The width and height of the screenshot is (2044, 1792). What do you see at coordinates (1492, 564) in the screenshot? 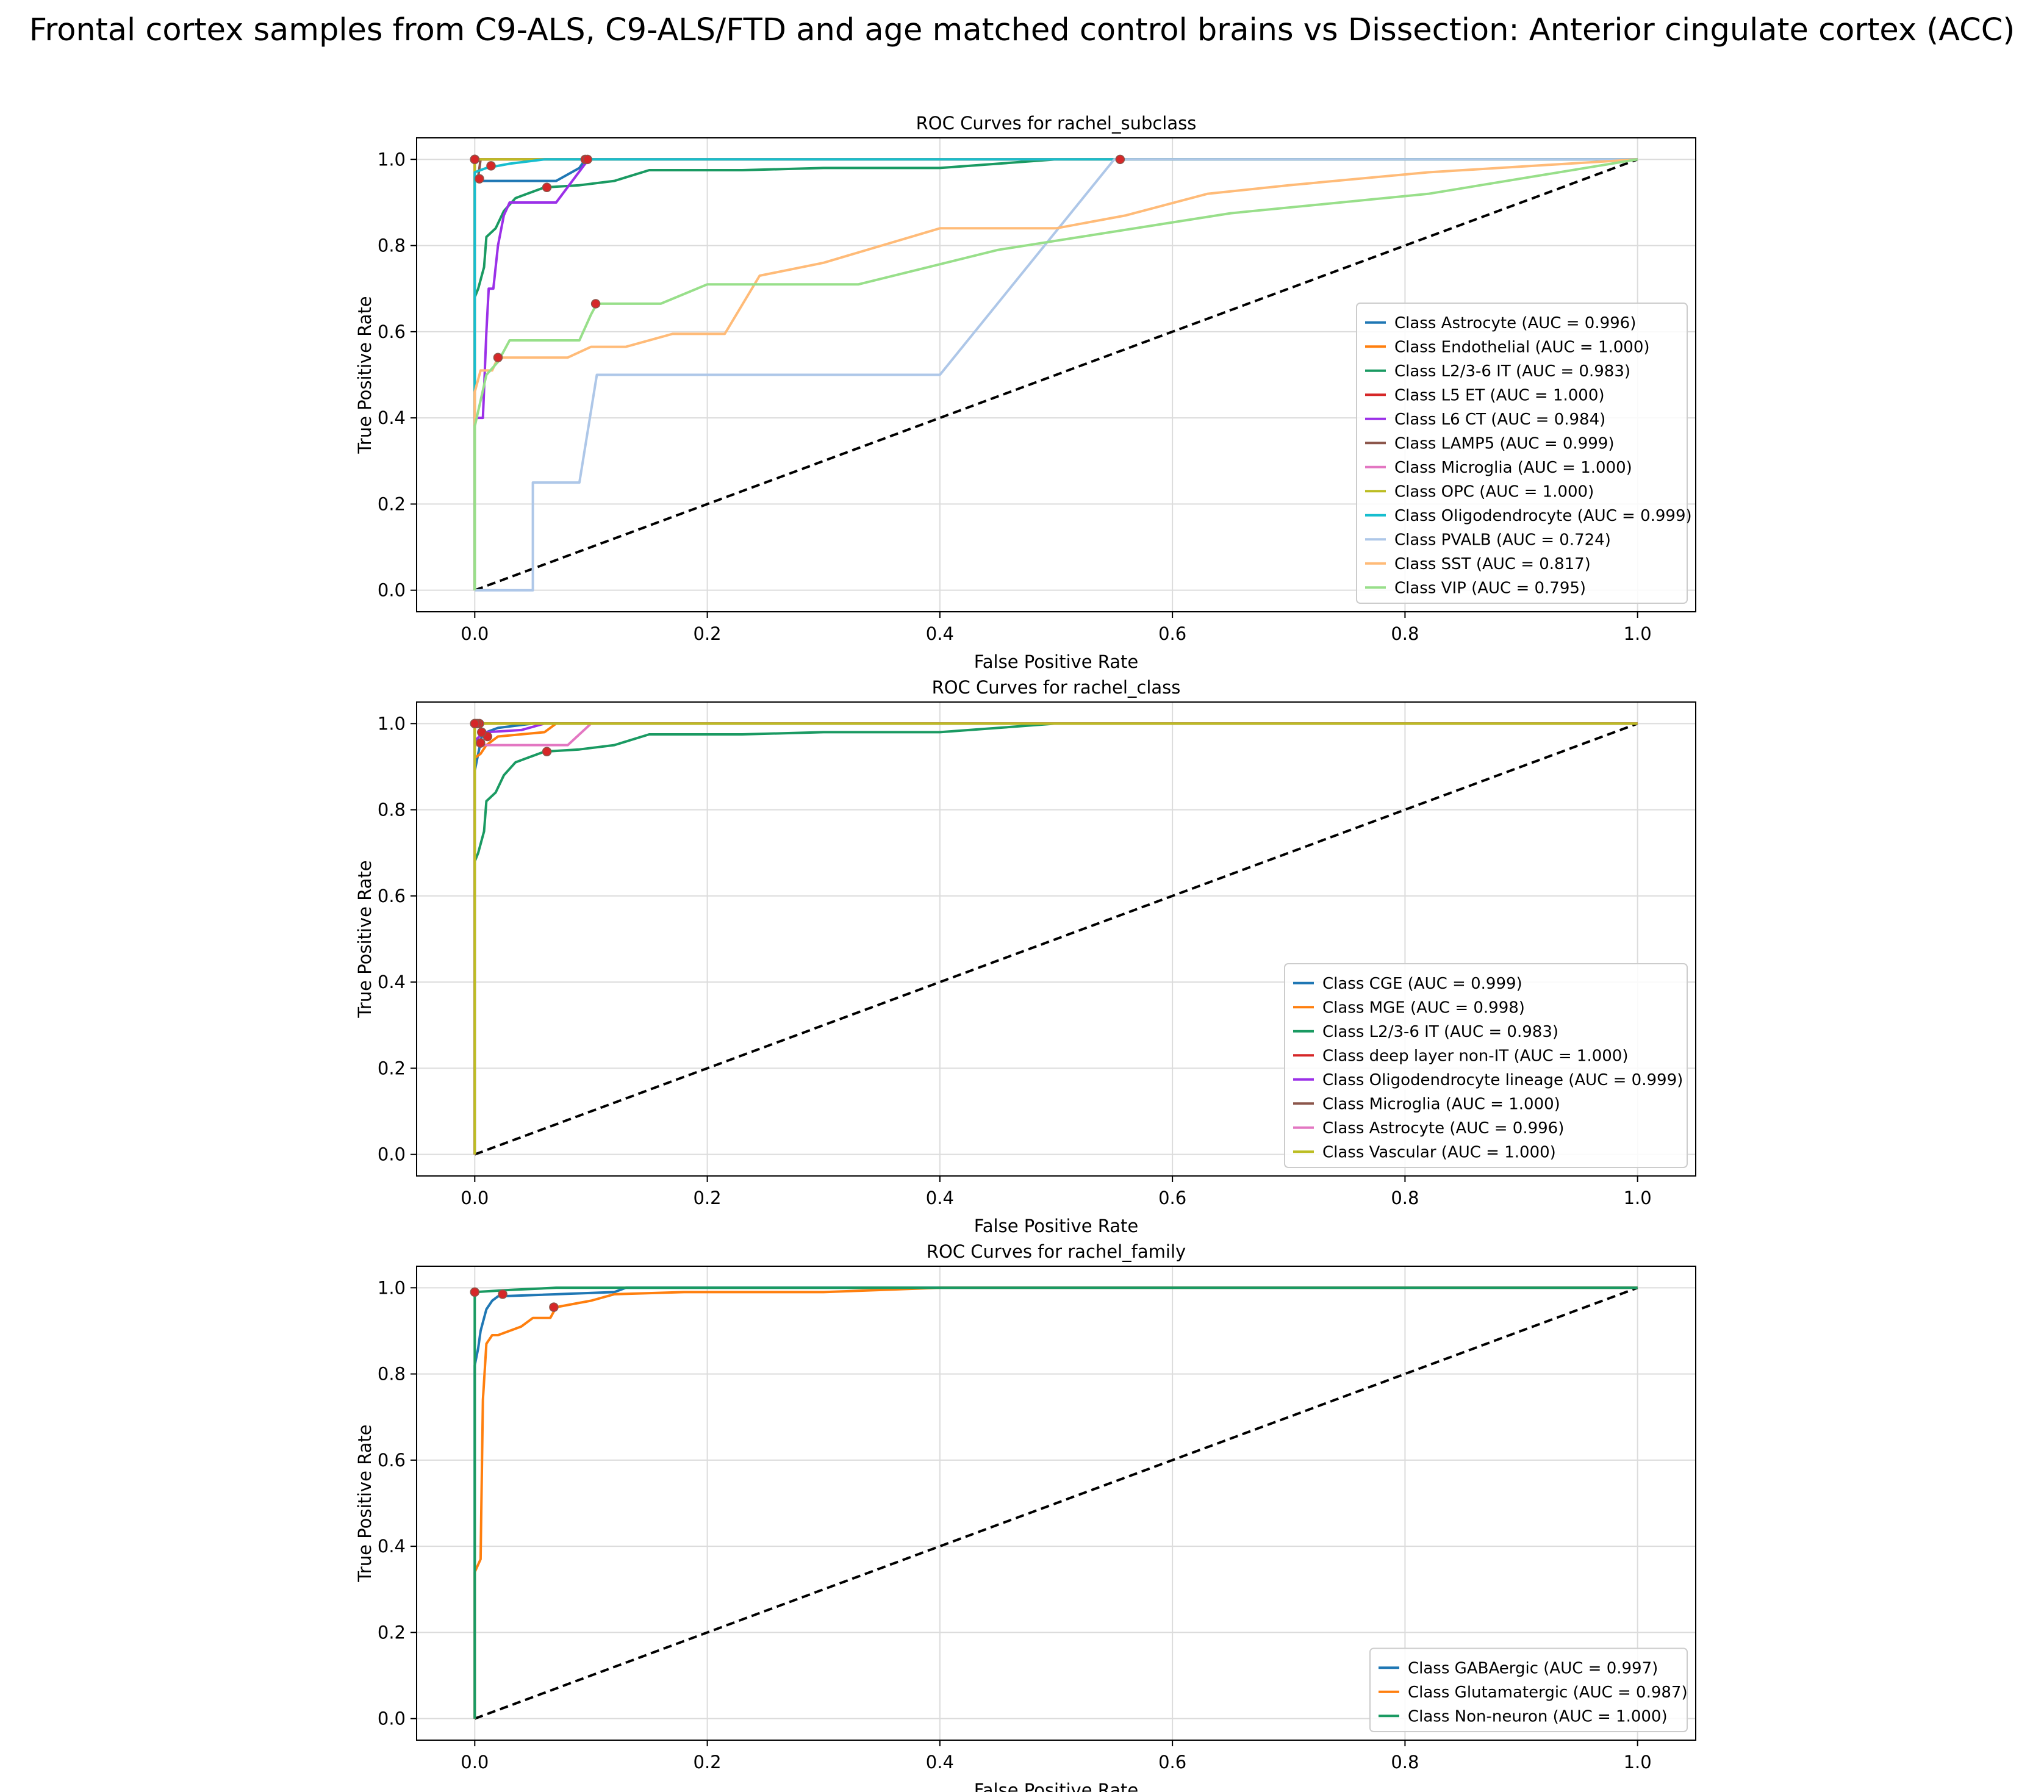
I see `legend-label: Class SST (AUC = 0.817)` at bounding box center [1492, 564].